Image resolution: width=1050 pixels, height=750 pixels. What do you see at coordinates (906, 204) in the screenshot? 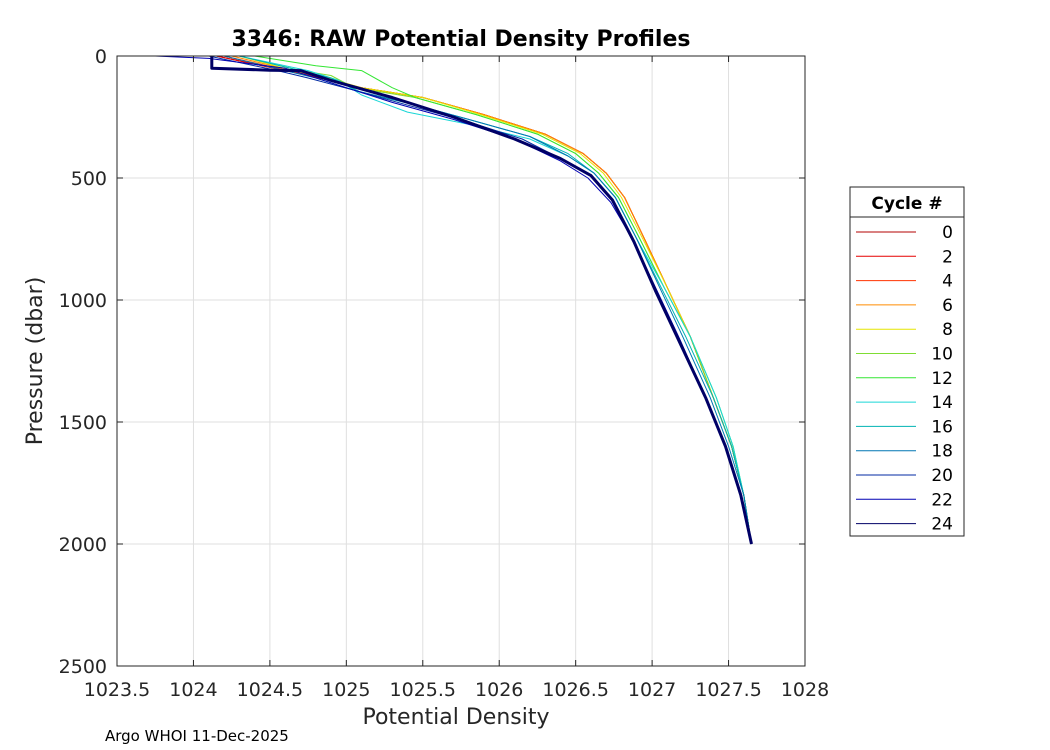
I see `legend-title: Cycle #` at bounding box center [906, 204].